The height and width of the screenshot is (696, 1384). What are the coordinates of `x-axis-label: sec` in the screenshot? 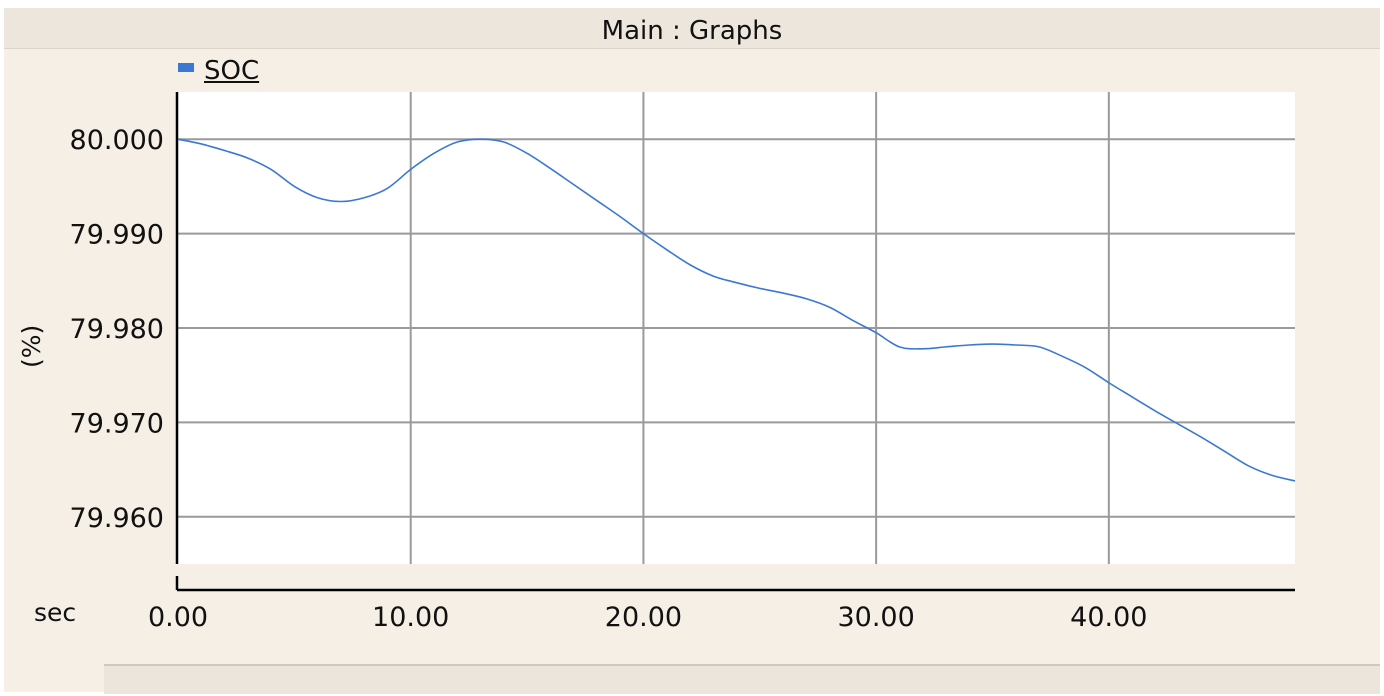 It's located at (55, 612).